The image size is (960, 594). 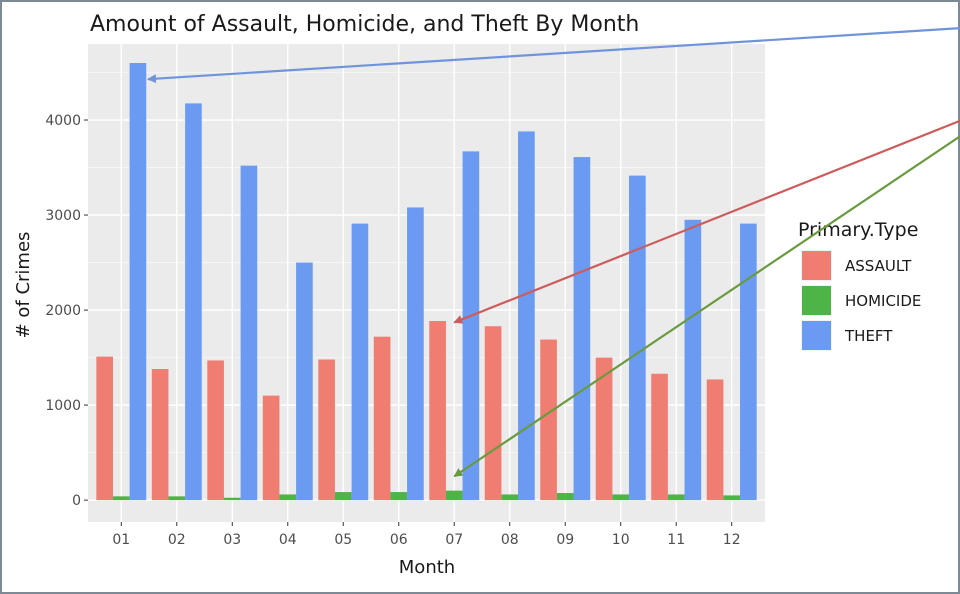 What do you see at coordinates (565, 540) in the screenshot?
I see `x-tick-label: 09` at bounding box center [565, 540].